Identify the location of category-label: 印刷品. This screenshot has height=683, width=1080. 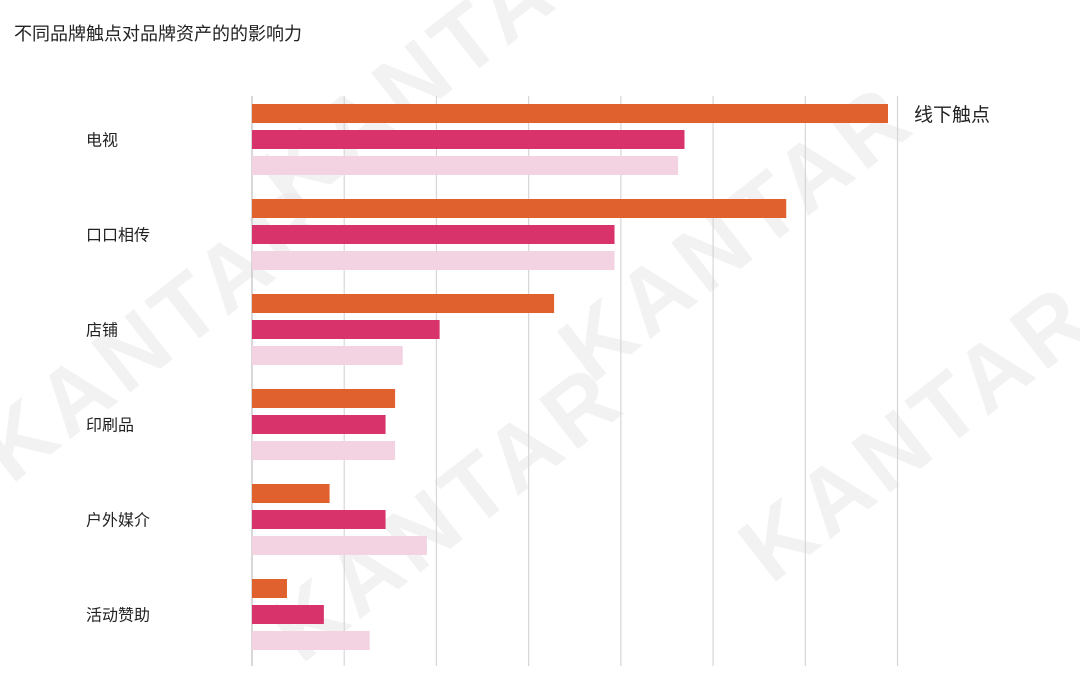
(110, 425).